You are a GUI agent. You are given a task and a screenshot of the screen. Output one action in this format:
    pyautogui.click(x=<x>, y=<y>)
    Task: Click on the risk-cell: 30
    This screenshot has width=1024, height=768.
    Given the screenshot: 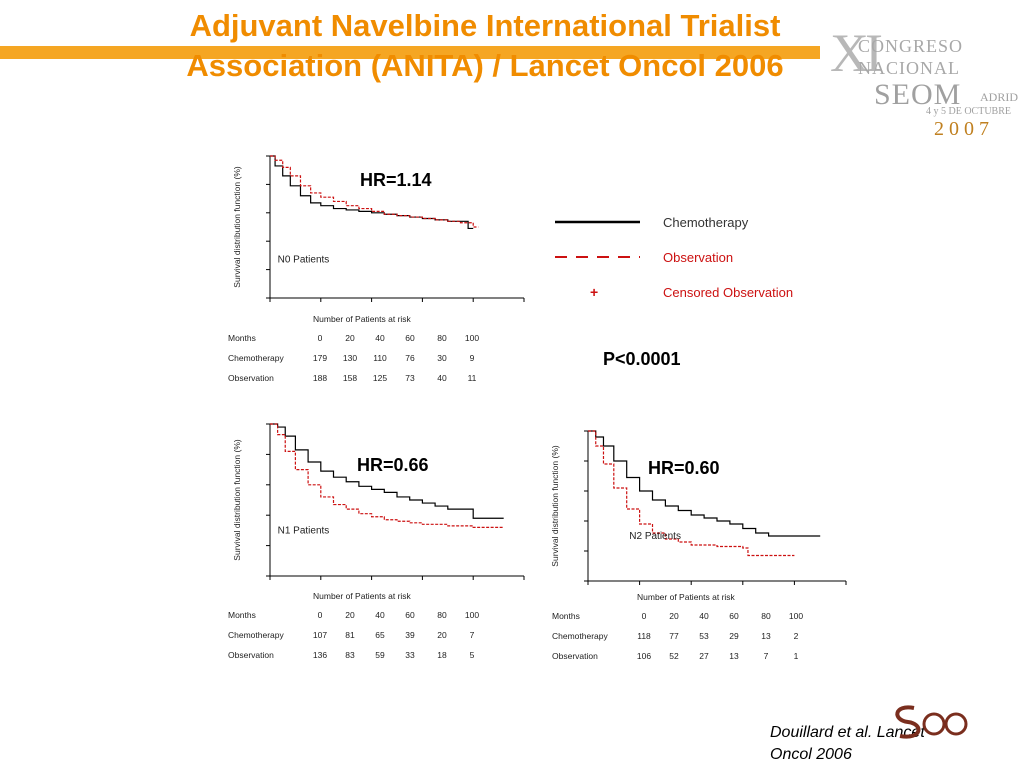 What is the action you would take?
    pyautogui.click(x=442, y=358)
    